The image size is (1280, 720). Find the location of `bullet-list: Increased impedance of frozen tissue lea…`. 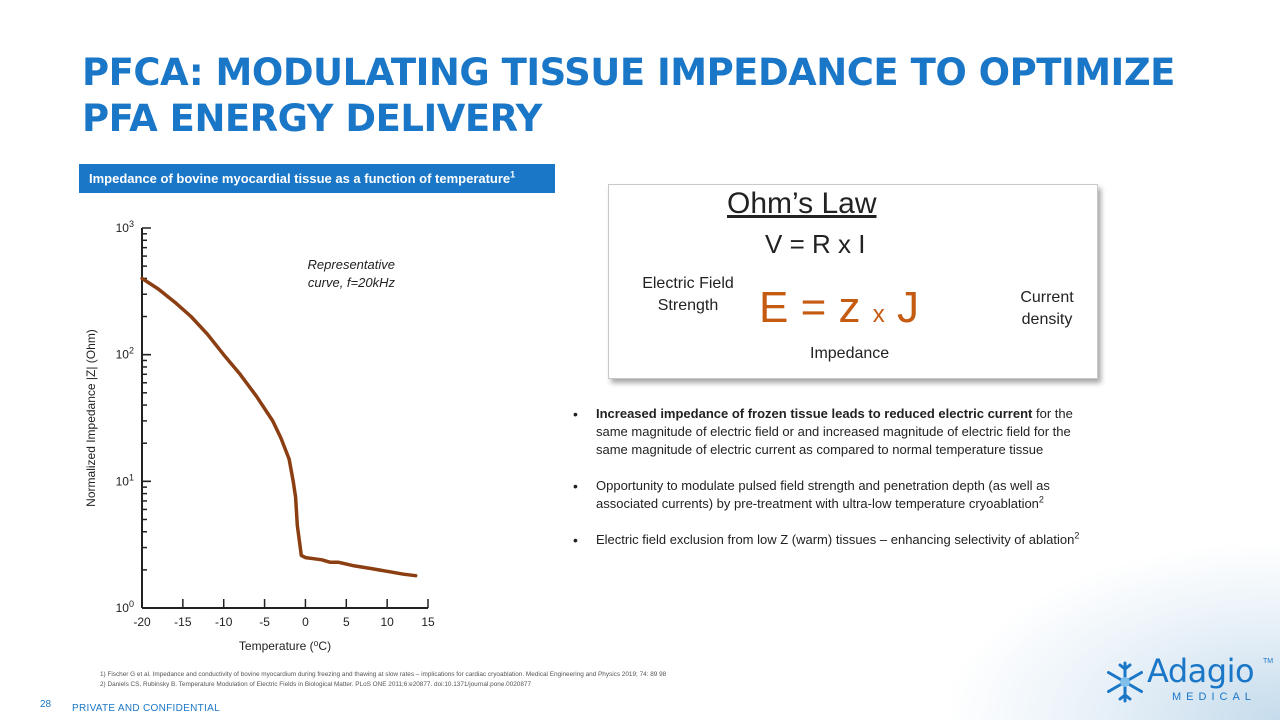

bullet-list: Increased impedance of frozen tissue lea… is located at coordinates (837, 486).